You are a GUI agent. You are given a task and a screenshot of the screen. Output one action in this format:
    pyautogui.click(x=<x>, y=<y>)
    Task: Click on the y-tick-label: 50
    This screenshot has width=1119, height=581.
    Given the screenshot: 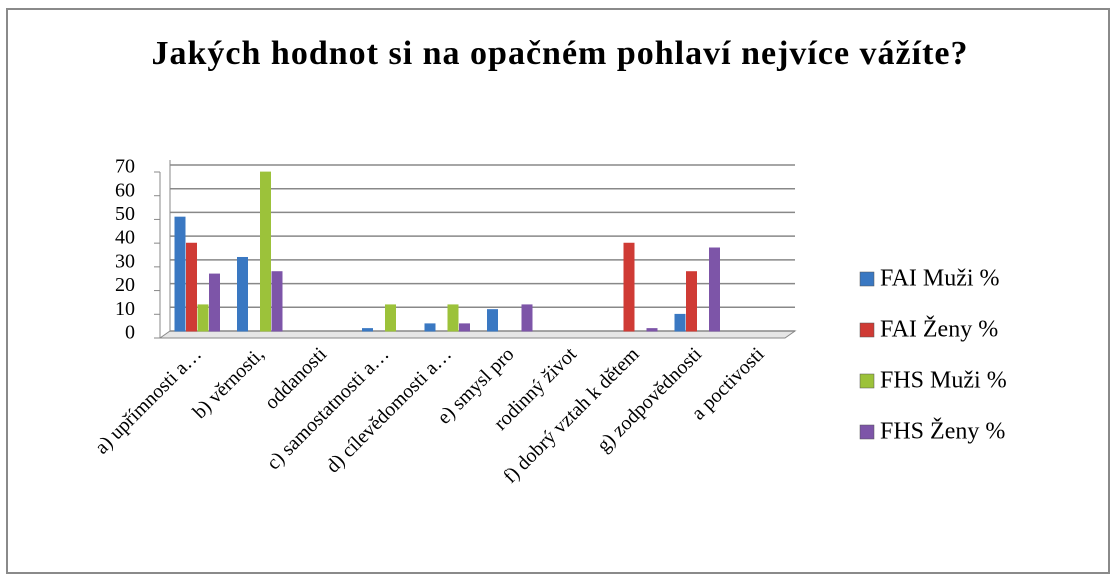 What is the action you would take?
    pyautogui.click(x=125, y=214)
    